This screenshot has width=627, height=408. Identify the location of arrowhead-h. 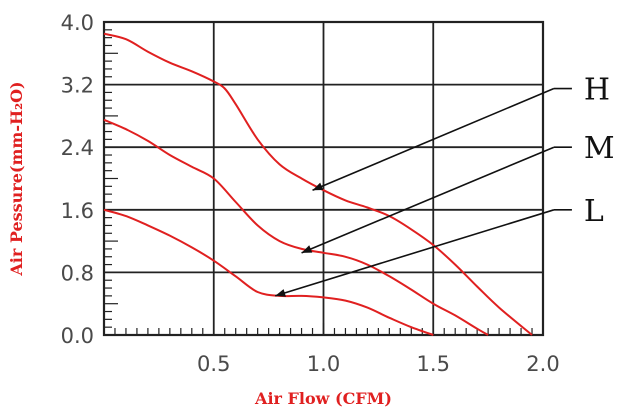
(318, 186).